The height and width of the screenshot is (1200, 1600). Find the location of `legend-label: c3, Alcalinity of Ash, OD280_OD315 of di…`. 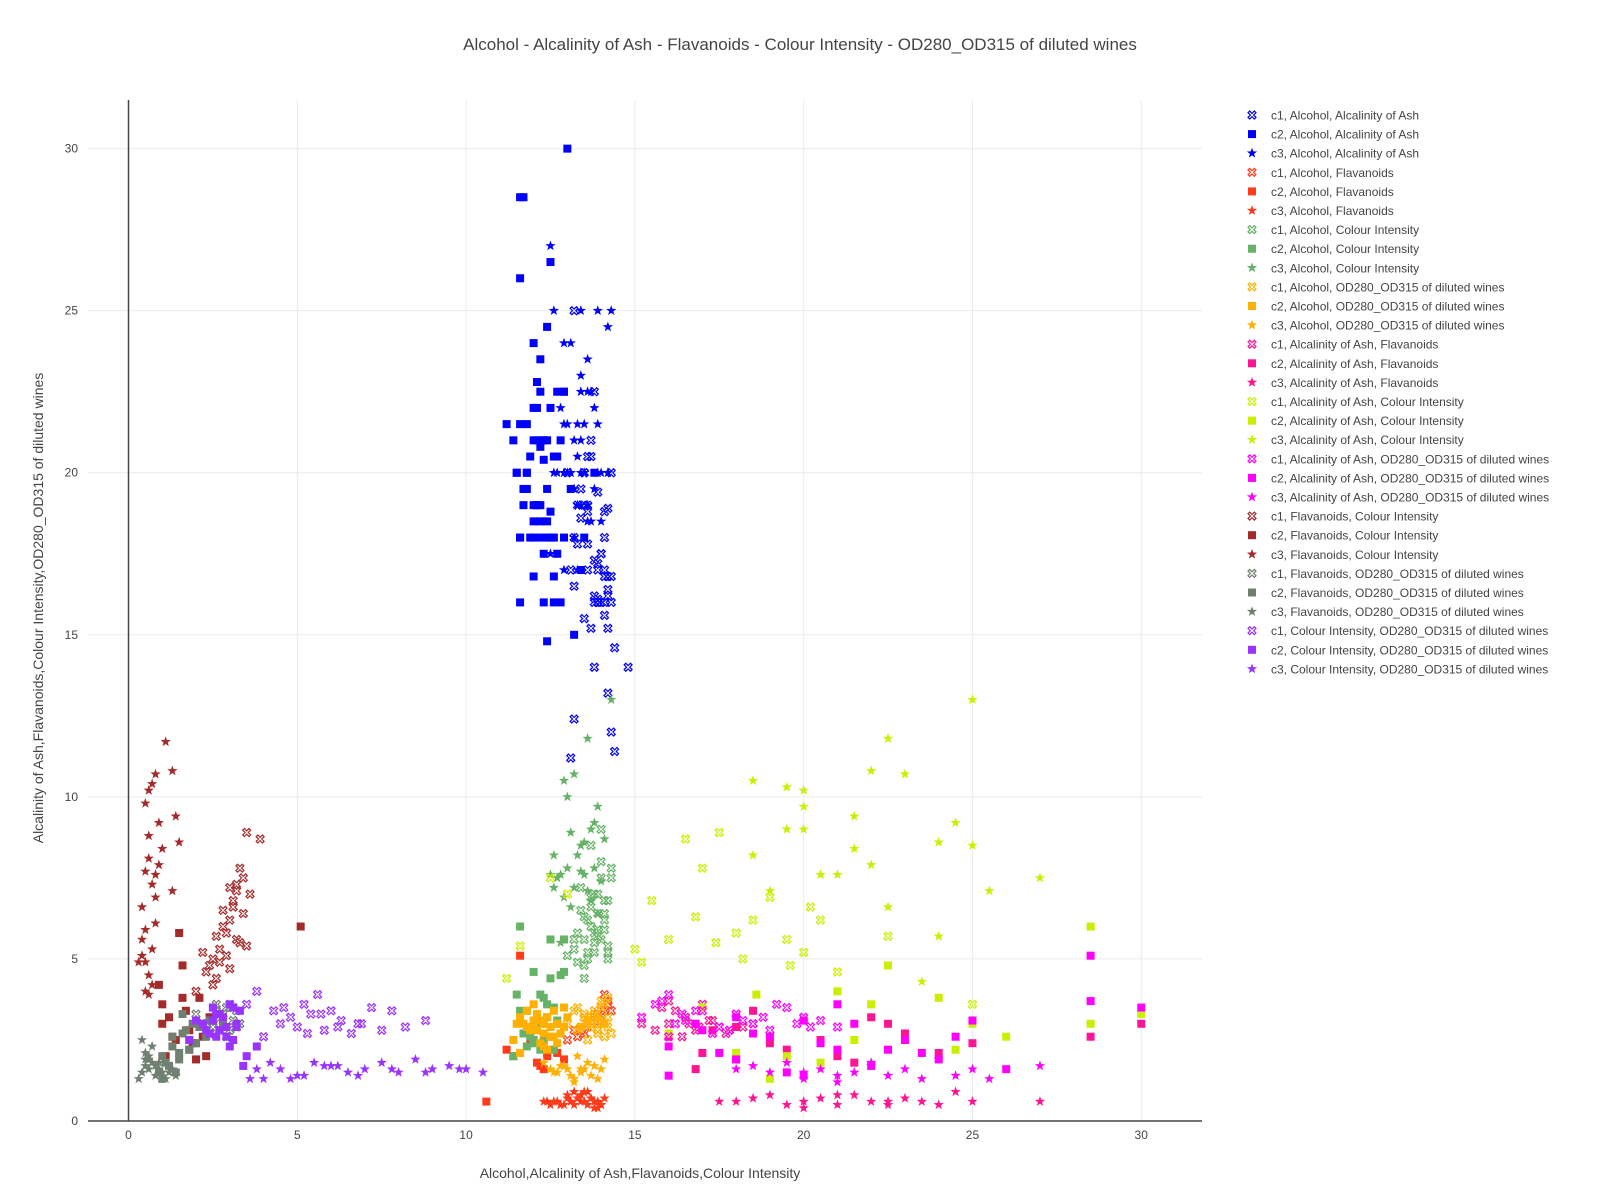

legend-label: c3, Alcalinity of Ash, OD280_OD315 of di… is located at coordinates (1410, 498).